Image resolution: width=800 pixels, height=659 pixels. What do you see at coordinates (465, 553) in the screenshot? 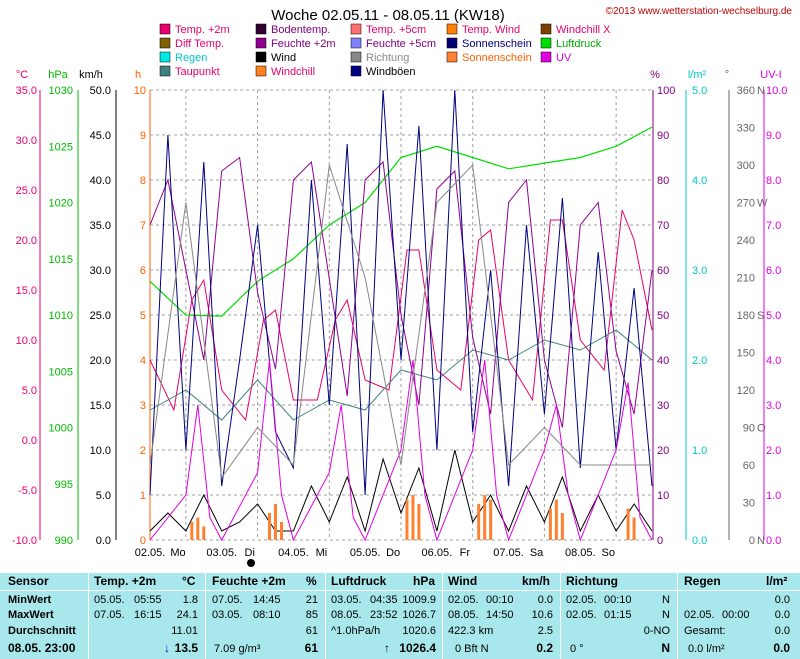
I see `x-tick-day: Fr` at bounding box center [465, 553].